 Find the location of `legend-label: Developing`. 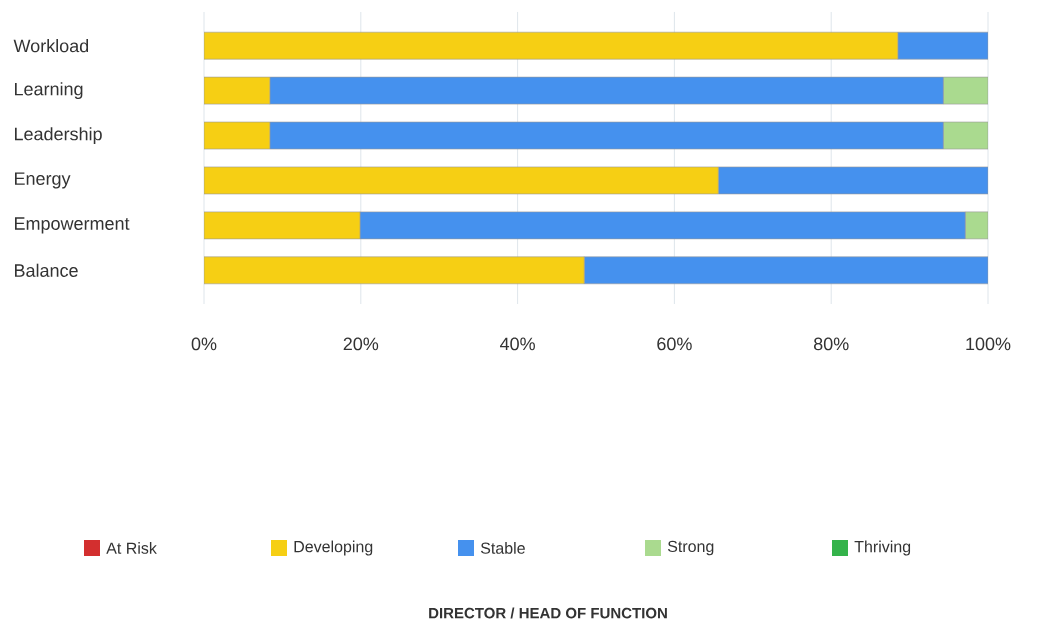

legend-label: Developing is located at coordinates (333, 548).